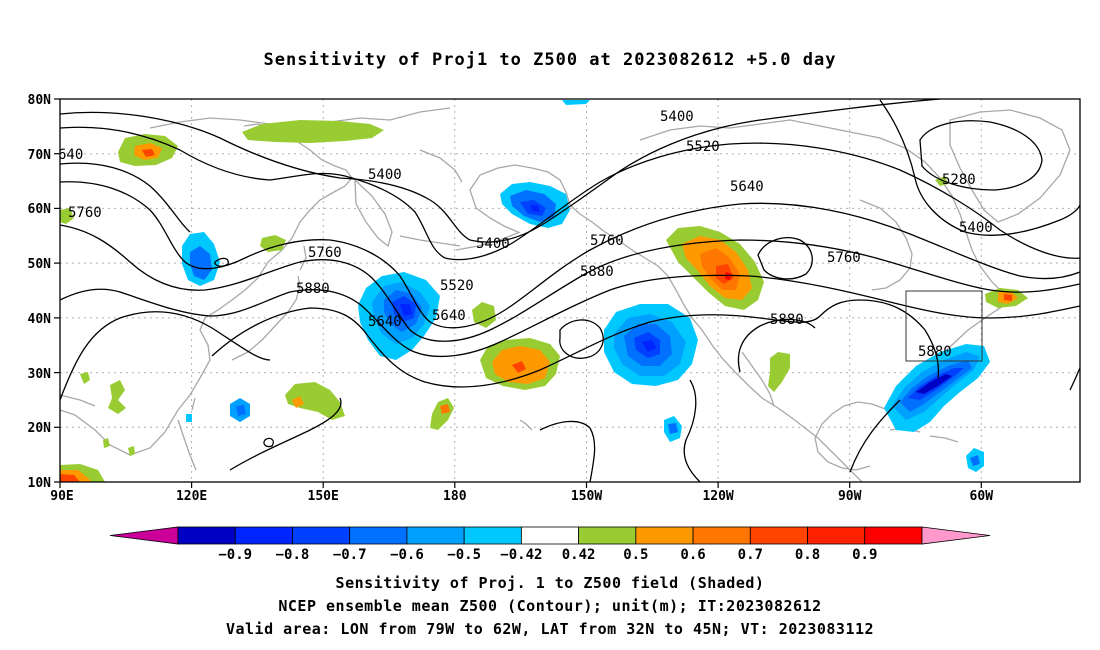 This screenshot has height=650, width=1100. I want to click on colorbar-label: −0.7, so click(350, 555).